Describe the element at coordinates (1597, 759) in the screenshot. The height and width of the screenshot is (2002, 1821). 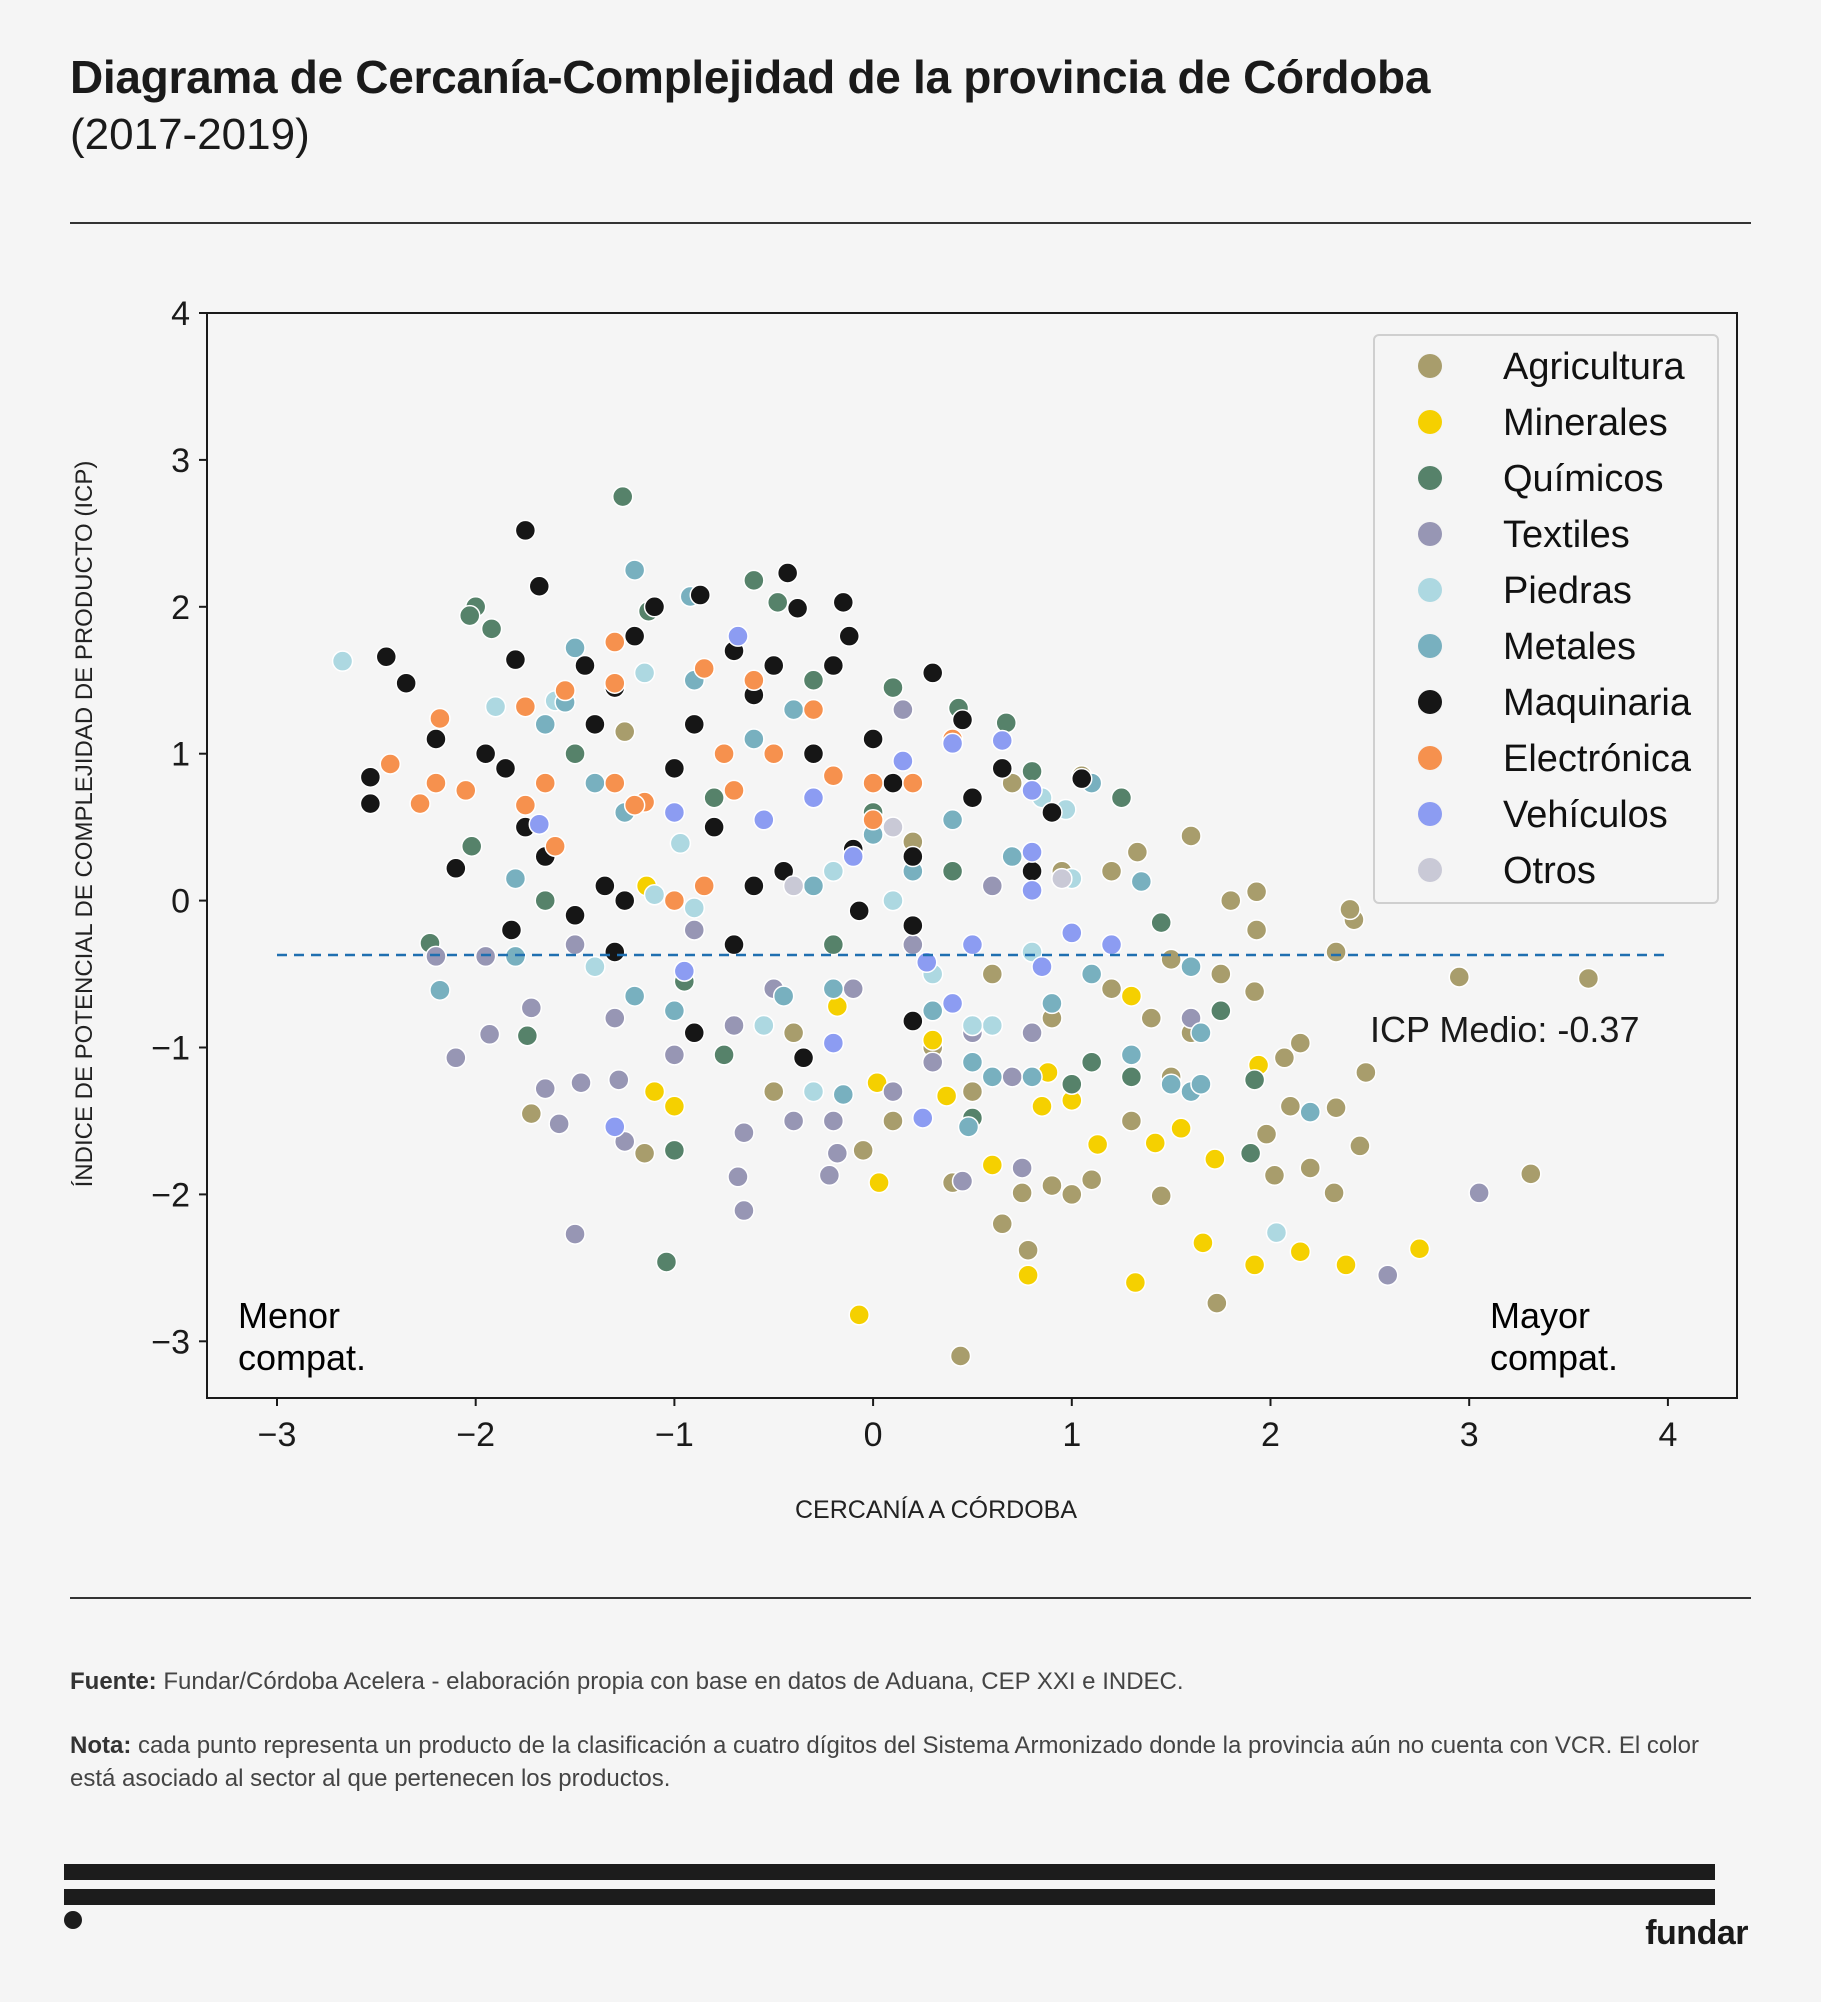
I see `legend-label: Electrónica` at that location.